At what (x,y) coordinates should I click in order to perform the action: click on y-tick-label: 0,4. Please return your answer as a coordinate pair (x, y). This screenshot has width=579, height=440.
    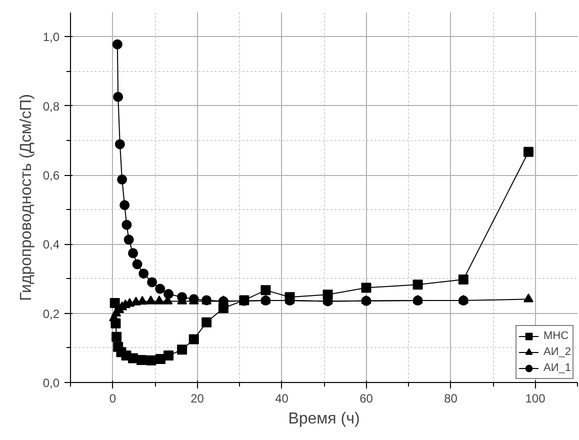
    Looking at the image, I should click on (51, 245).